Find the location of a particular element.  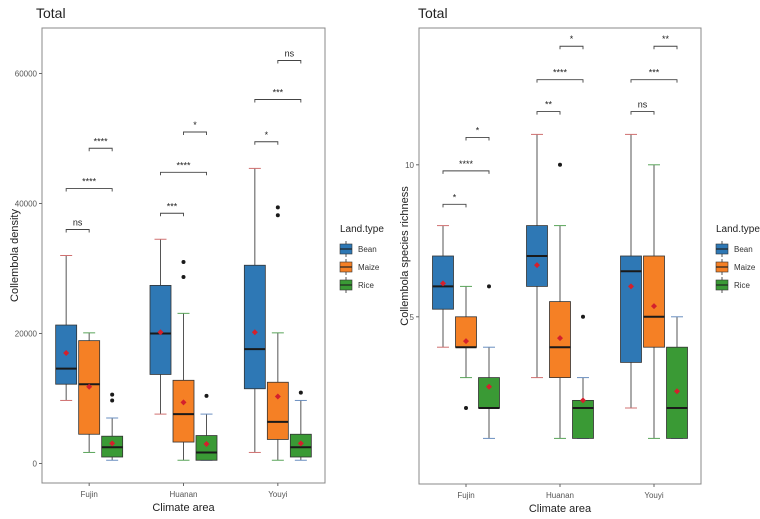

y-tick-label: 0 is located at coordinates (35, 464).